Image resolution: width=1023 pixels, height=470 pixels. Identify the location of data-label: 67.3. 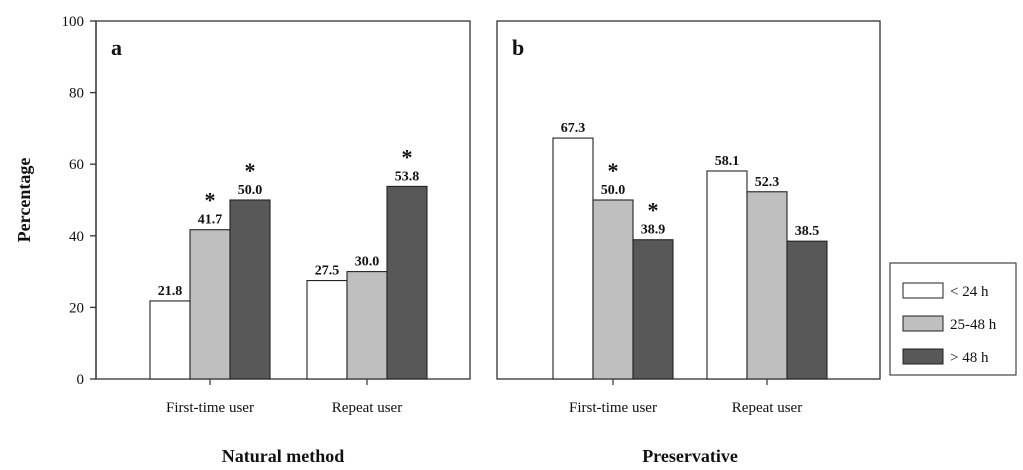
(573, 128).